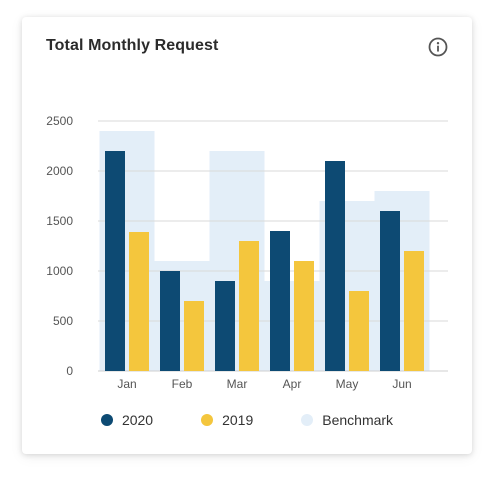  Describe the element at coordinates (132, 45) in the screenshot. I see `chart-title: Total Monthly Request` at that location.